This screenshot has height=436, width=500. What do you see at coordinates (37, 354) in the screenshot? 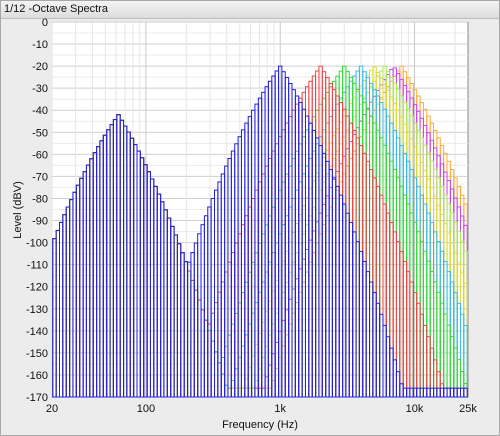
I see `y-tick-label: -150` at bounding box center [37, 354].